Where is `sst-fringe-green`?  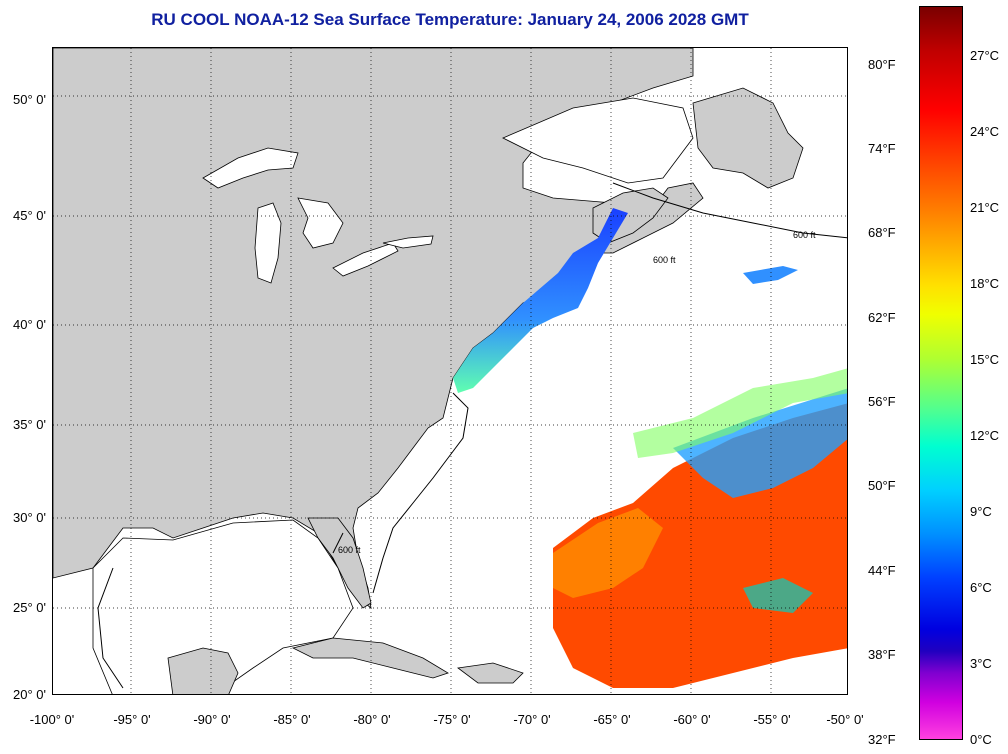
sst-fringe-green is located at coordinates (740, 413).